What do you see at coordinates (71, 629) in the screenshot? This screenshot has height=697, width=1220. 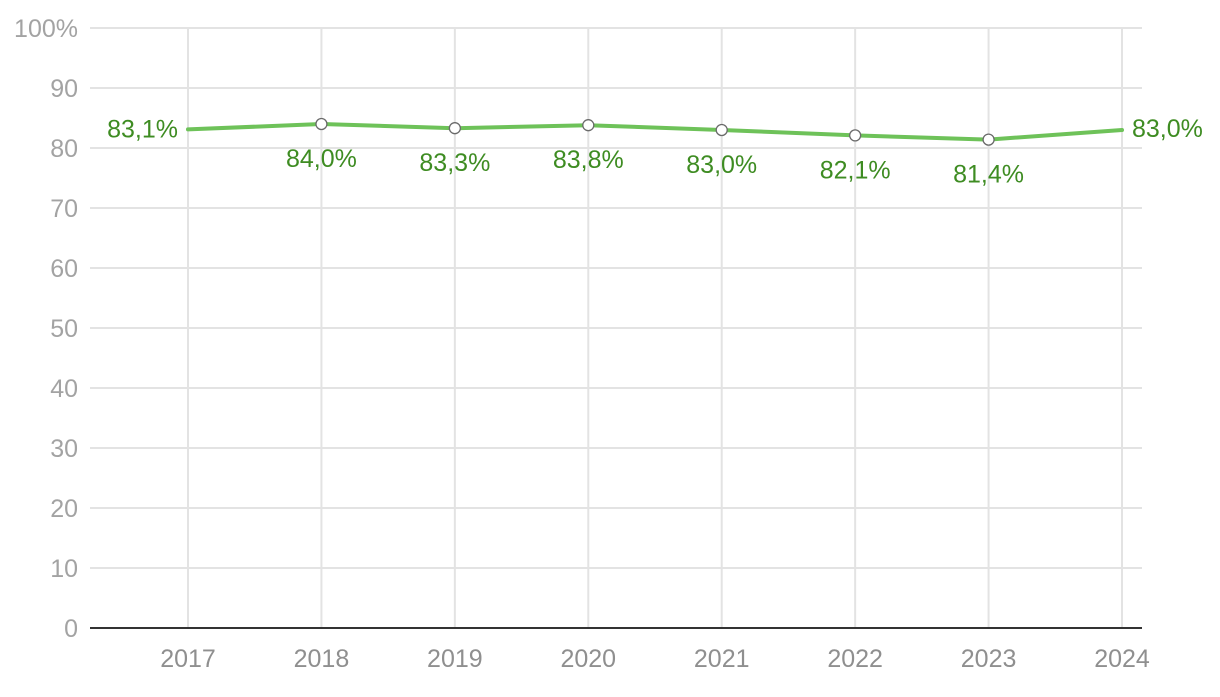 I see `y-tick-label: 0` at bounding box center [71, 629].